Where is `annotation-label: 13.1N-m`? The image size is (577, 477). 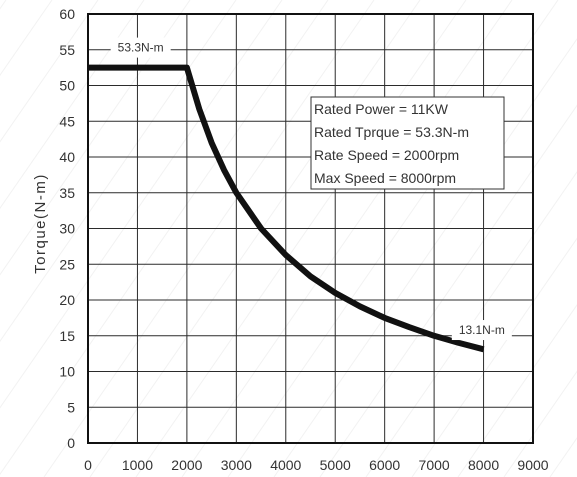
annotation-label: 13.1N-m is located at coordinates (482, 330).